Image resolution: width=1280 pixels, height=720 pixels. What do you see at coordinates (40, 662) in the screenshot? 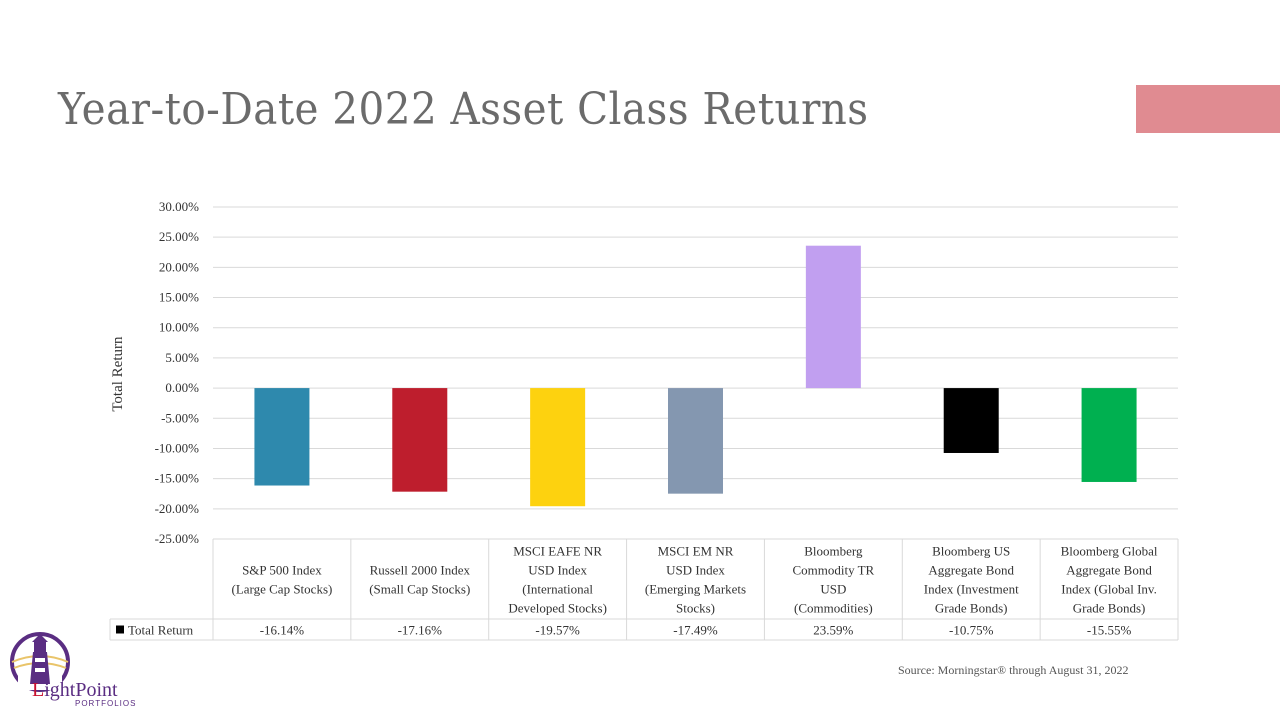
I see `lighthouse-logo-icon` at bounding box center [40, 662].